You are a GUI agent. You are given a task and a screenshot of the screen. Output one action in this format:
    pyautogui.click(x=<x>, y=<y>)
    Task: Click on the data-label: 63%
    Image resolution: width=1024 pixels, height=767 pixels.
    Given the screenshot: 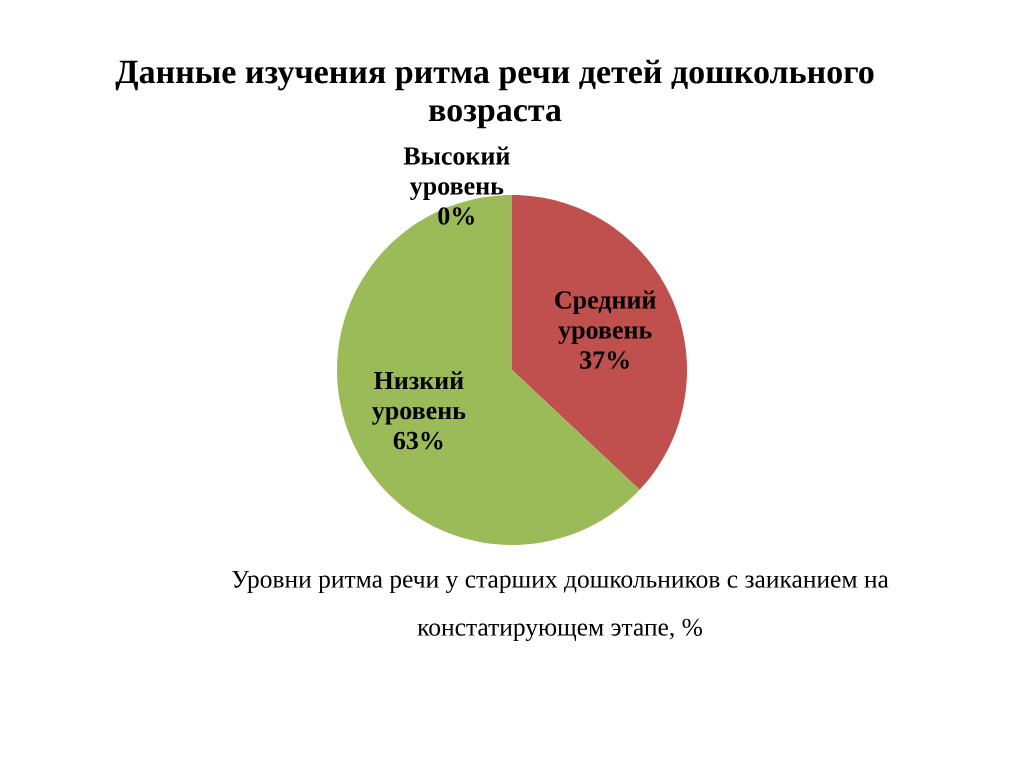 What is the action you would take?
    pyautogui.click(x=418, y=440)
    